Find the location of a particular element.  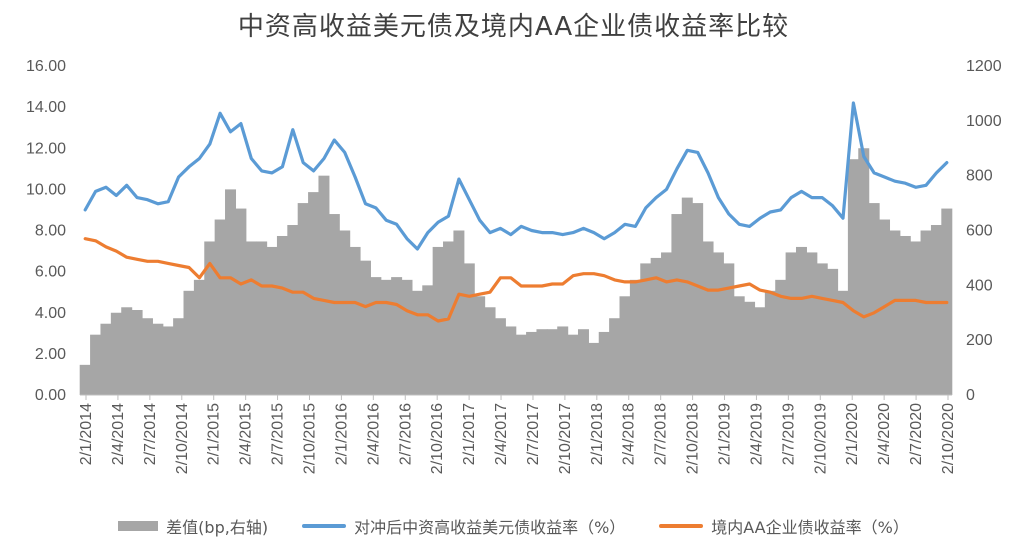

x-tick-label: 2/7/2017 is located at coordinates (533, 434).